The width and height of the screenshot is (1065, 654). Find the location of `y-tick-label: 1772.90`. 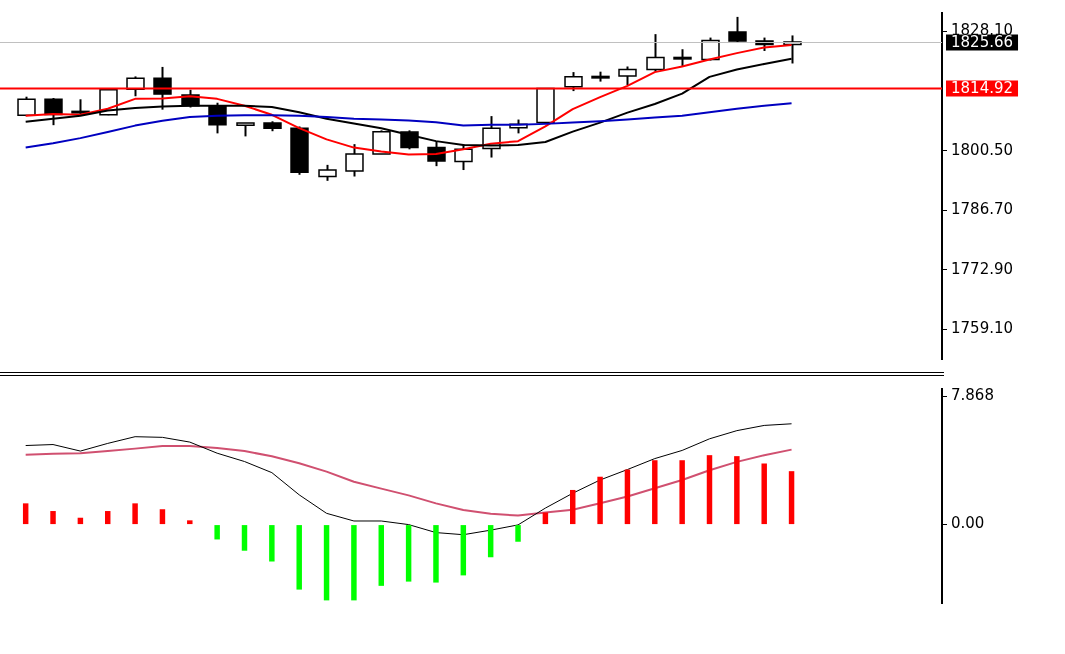

y-tick-label: 1772.90 is located at coordinates (982, 268).